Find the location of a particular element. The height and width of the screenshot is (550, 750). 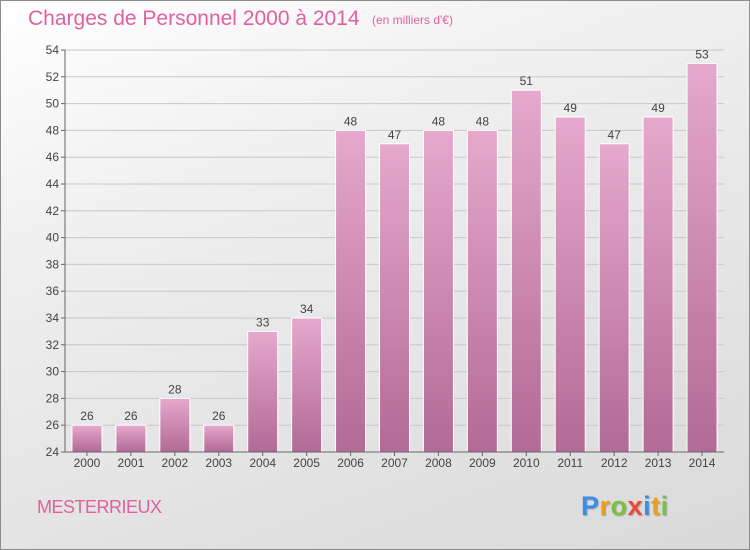

bar-value-label: 34 is located at coordinates (307, 309).